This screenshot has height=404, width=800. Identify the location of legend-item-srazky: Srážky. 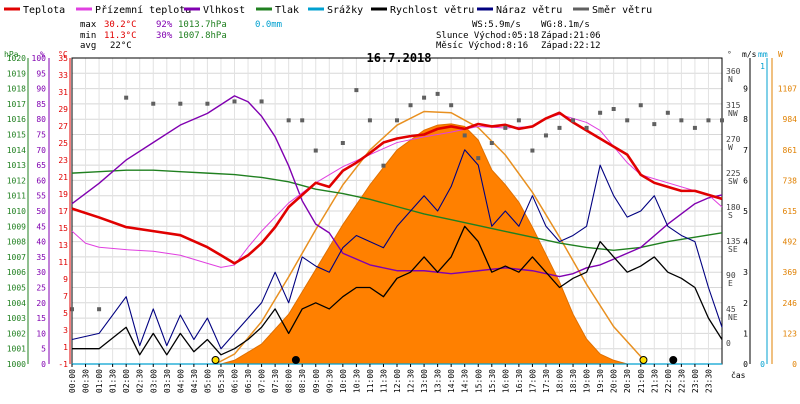
(335, 10).